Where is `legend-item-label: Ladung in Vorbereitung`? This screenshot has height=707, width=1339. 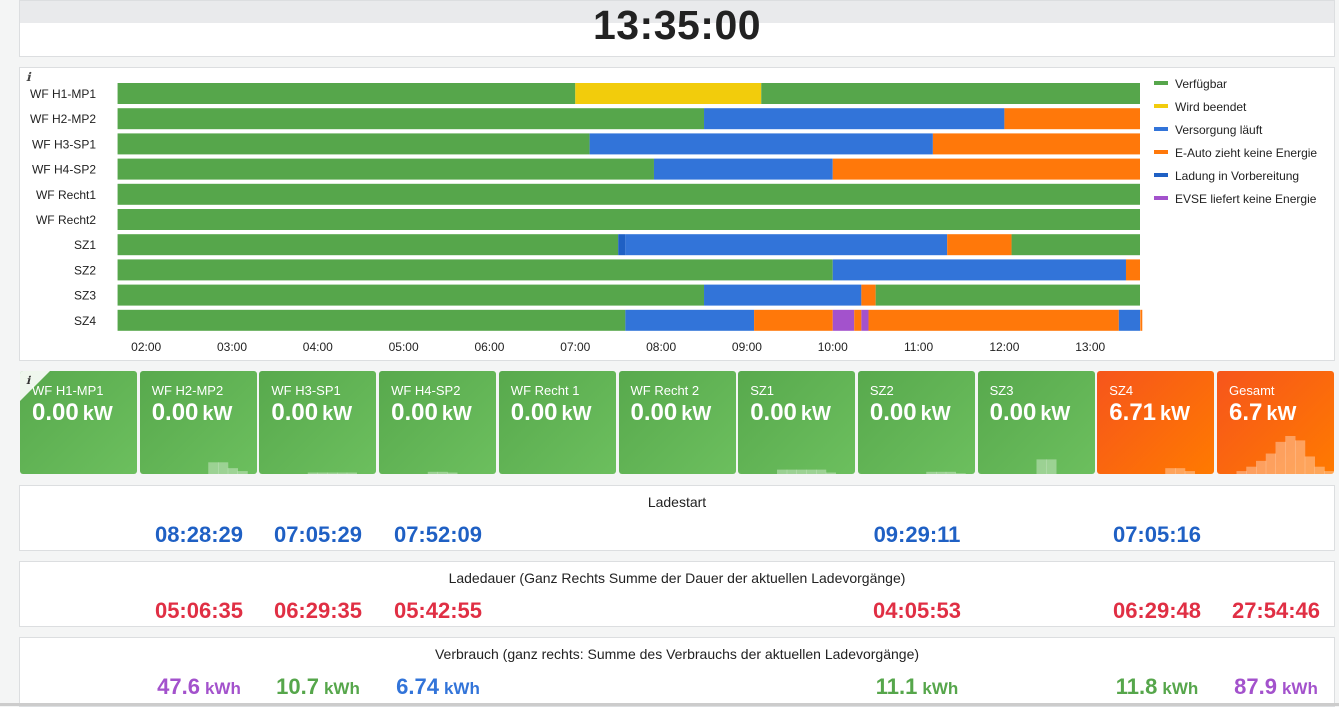
legend-item-label: Ladung in Vorbereitung is located at coordinates (1237, 176).